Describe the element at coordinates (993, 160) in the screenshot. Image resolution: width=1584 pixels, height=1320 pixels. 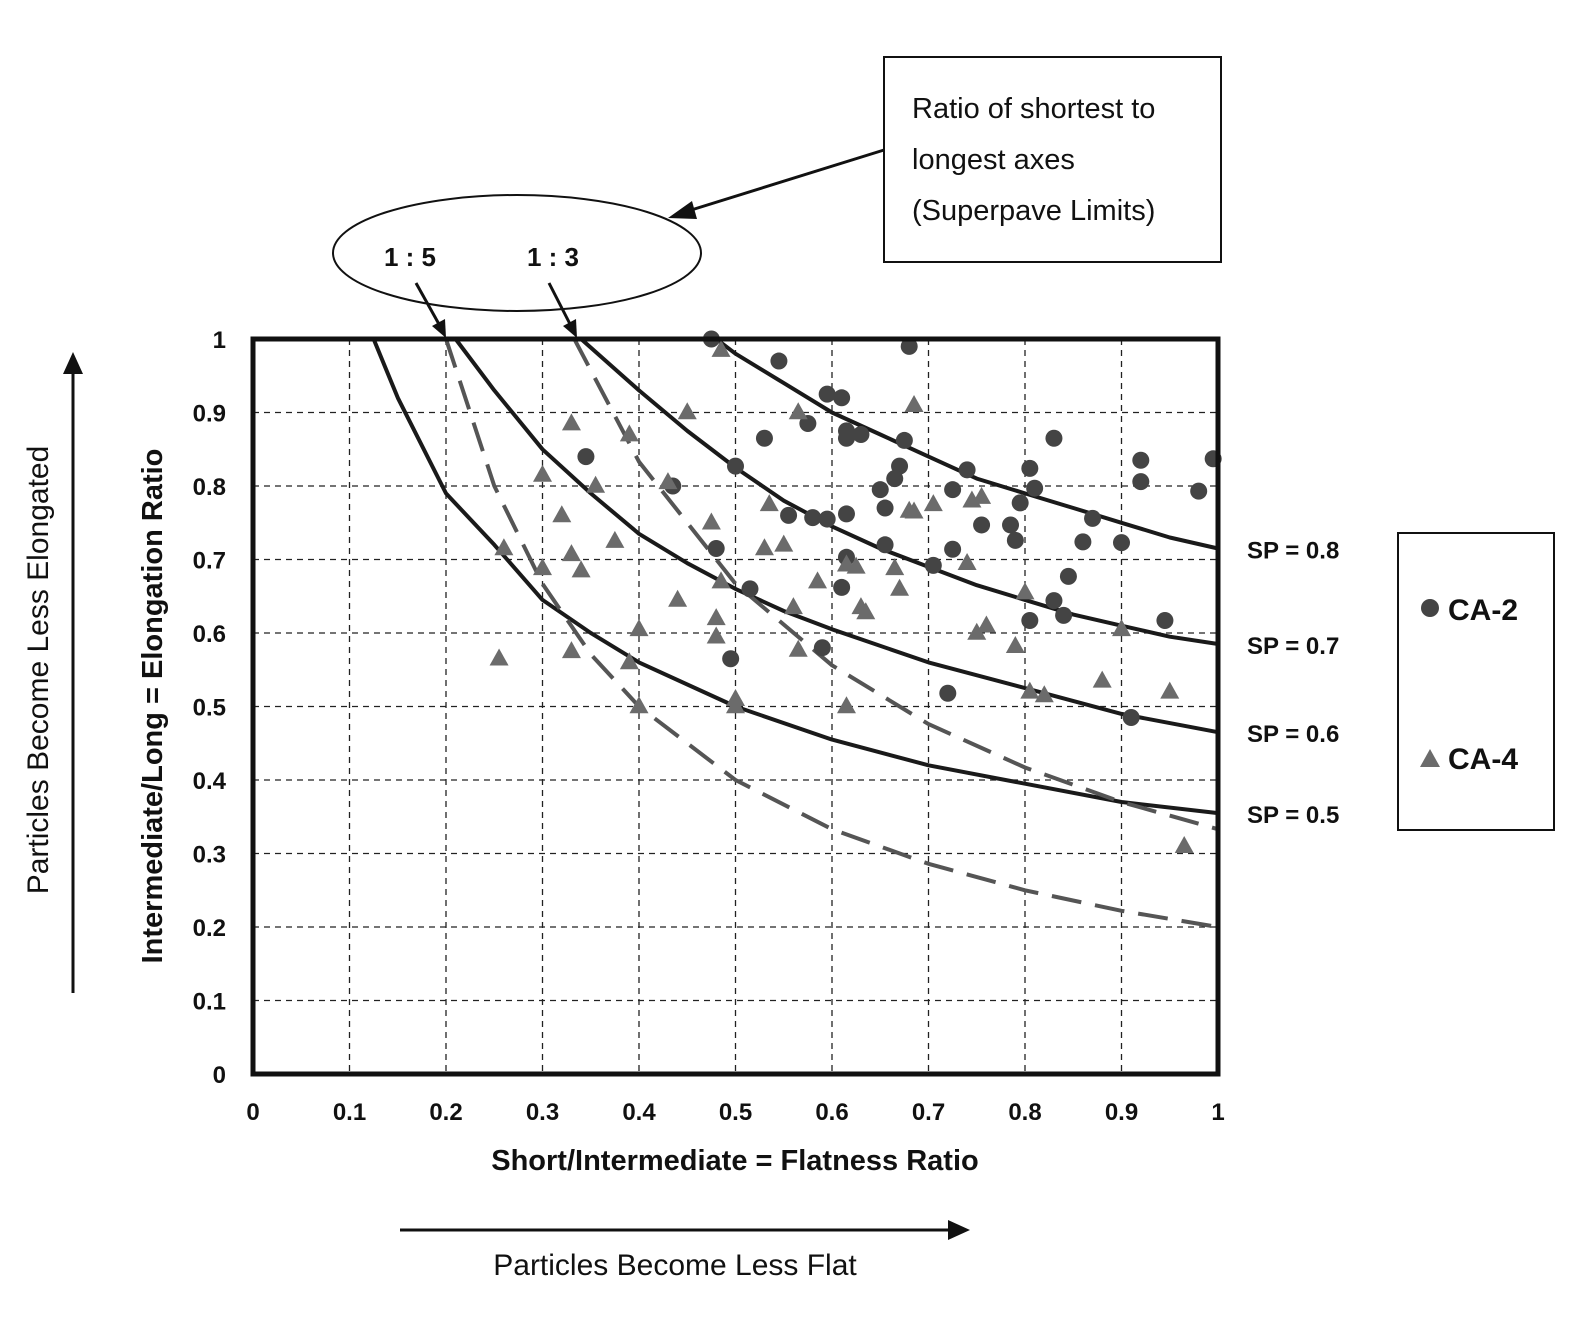
I see `callout-line-2: longest axes` at that location.